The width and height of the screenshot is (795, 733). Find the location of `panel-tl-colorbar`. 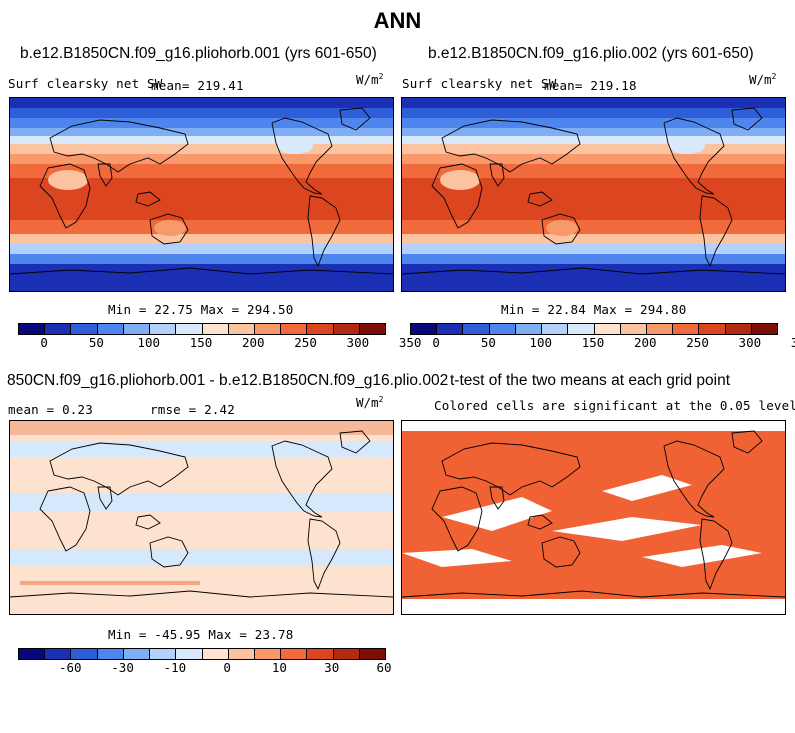

panel-tl-colorbar is located at coordinates (202, 329).